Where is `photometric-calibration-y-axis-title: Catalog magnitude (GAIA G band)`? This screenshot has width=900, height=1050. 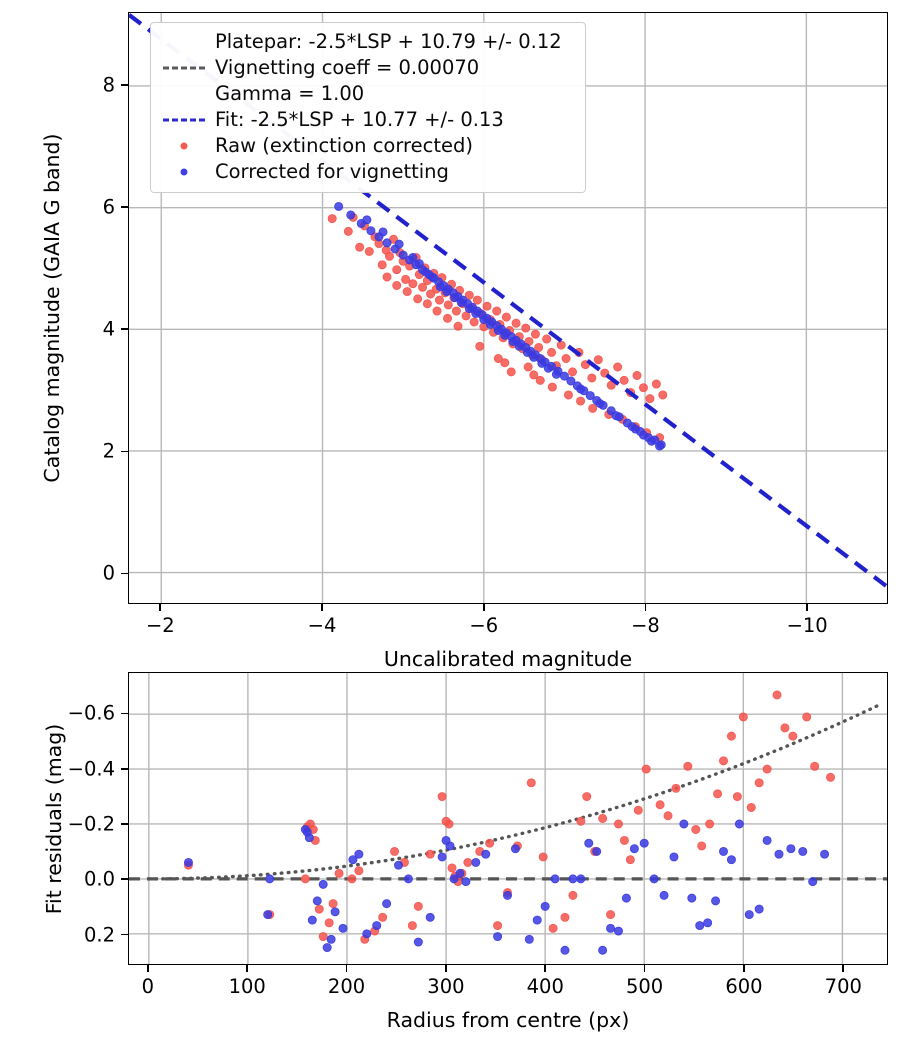 photometric-calibration-y-axis-title: Catalog magnitude (GAIA G band) is located at coordinates (52, 308).